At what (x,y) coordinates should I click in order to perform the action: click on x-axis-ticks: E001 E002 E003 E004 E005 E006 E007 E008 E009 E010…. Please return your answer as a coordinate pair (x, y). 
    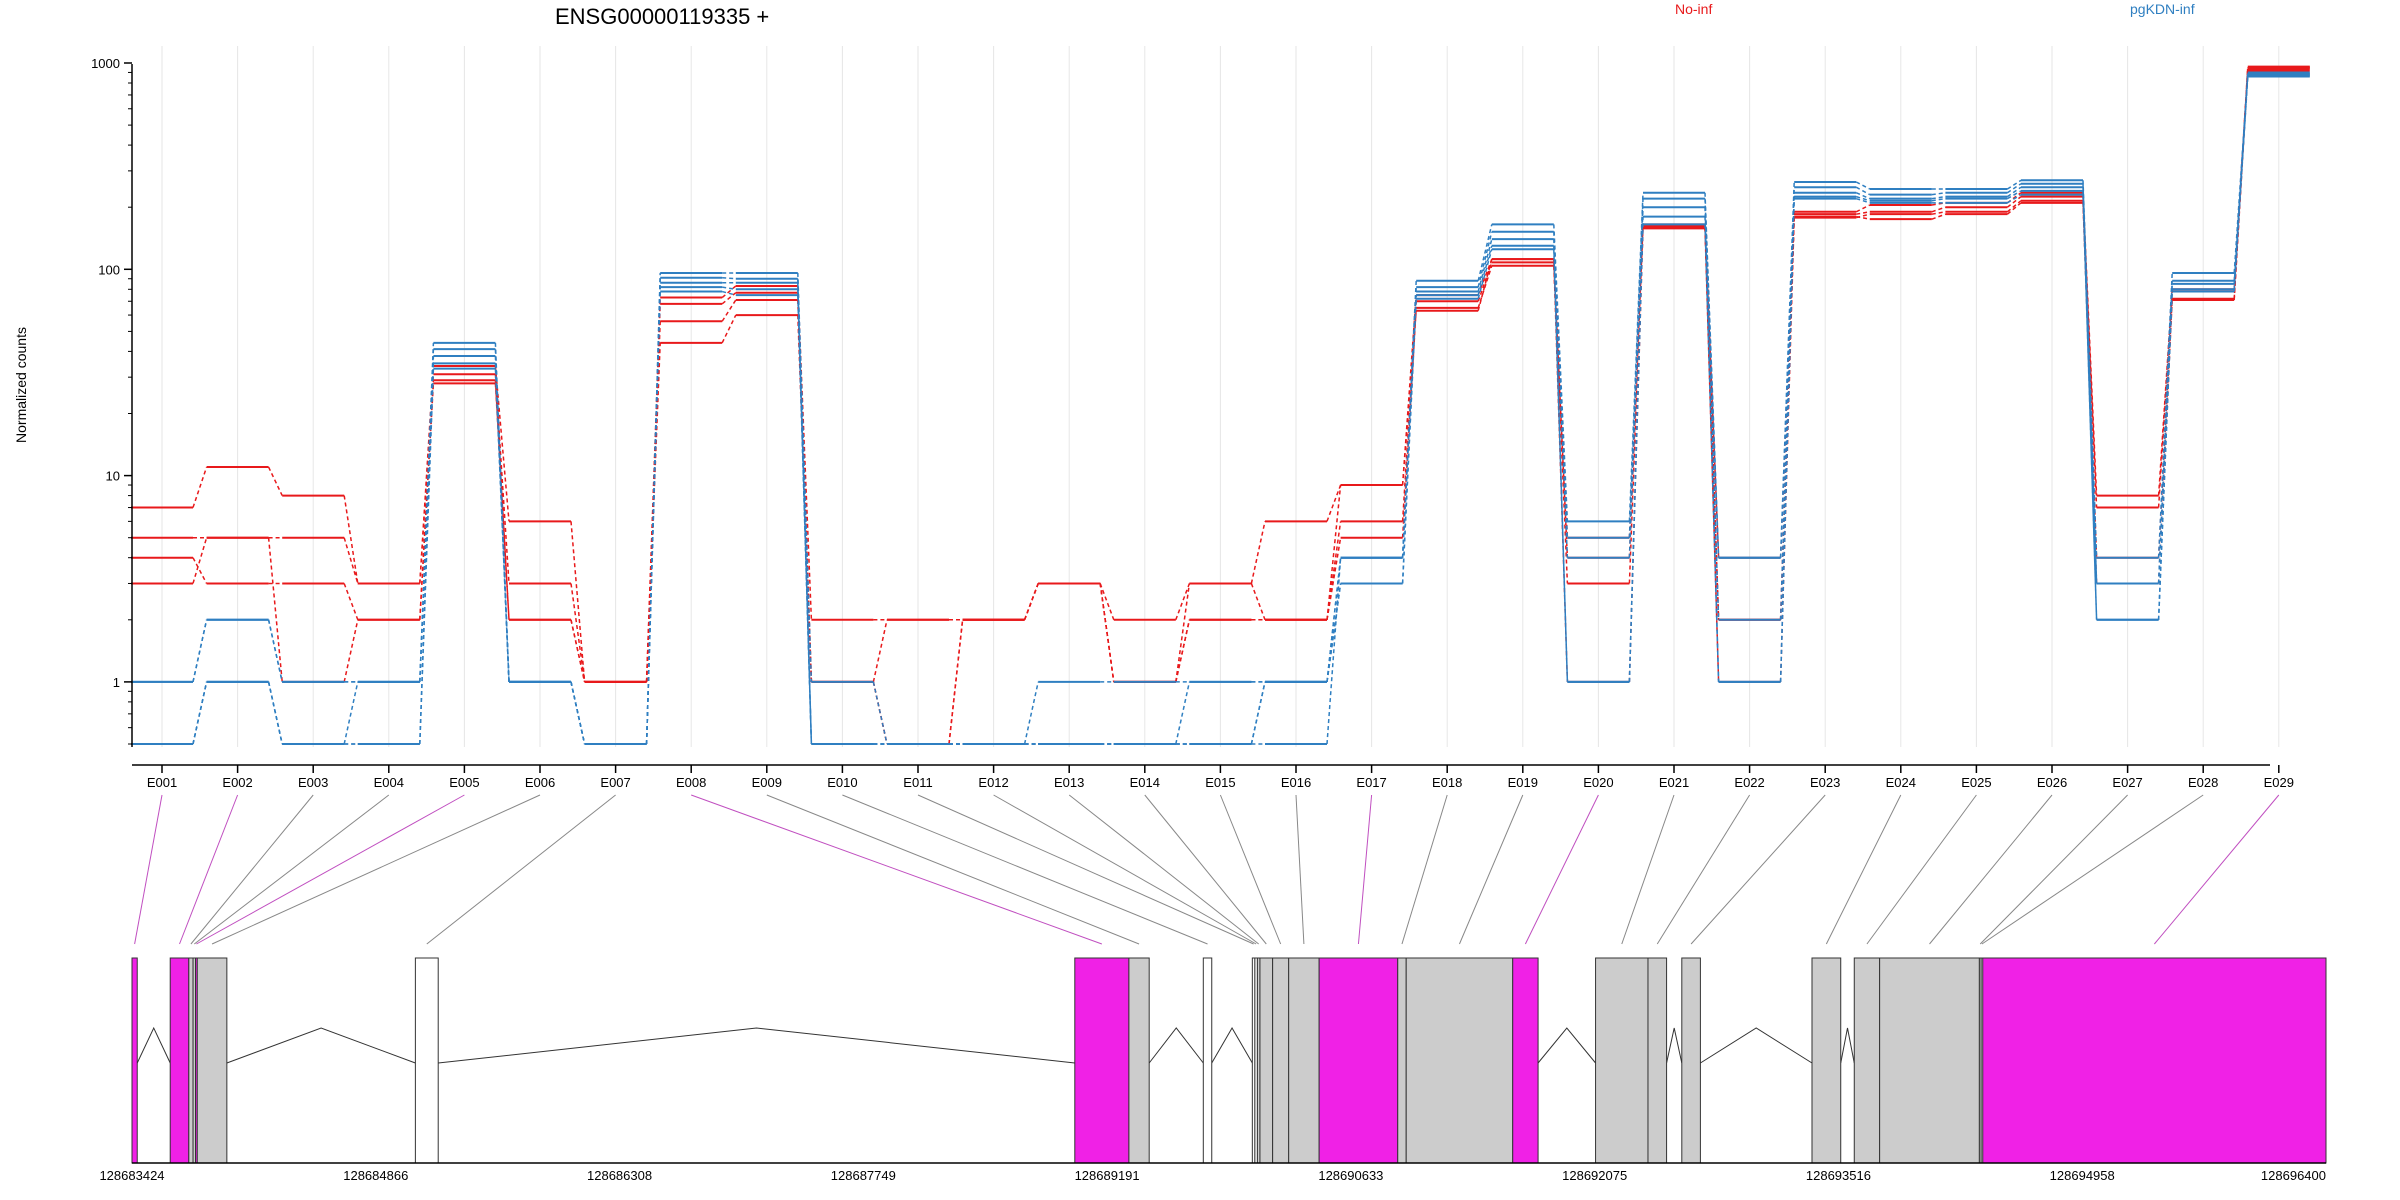
    Looking at the image, I should click on (1220, 777).